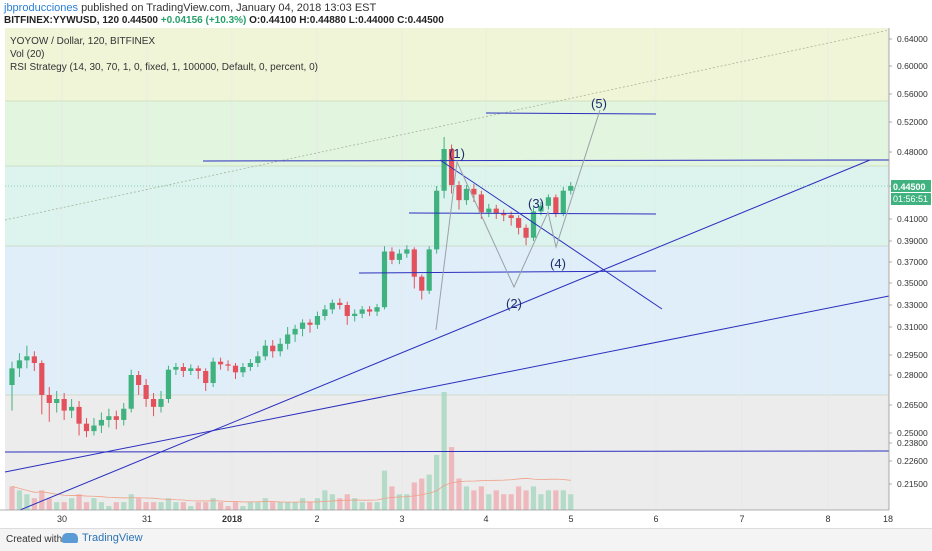 Image resolution: width=932 pixels, height=551 pixels. What do you see at coordinates (485, 519) in the screenshot?
I see `time-tick-label: 4` at bounding box center [485, 519].